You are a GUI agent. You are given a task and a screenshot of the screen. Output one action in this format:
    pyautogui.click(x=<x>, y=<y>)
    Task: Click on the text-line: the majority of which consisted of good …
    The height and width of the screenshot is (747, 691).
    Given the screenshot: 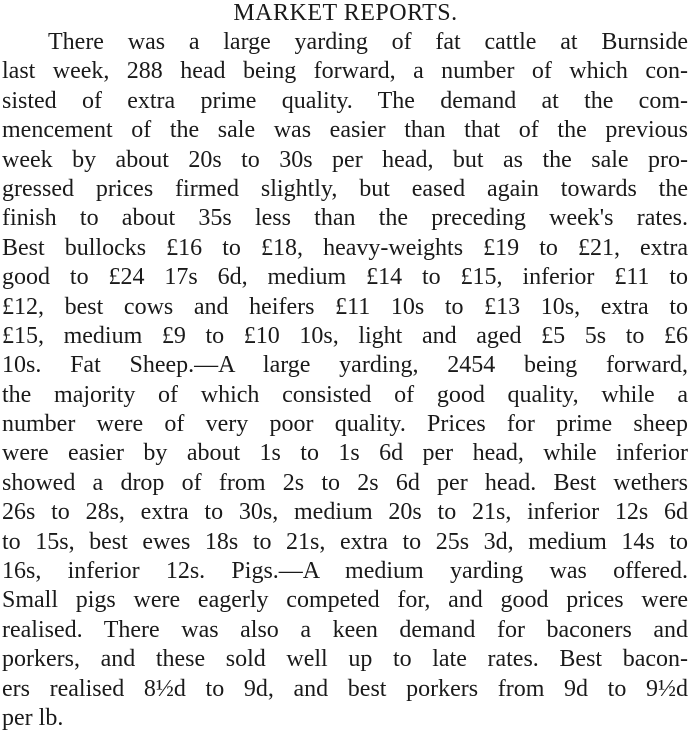 What is the action you would take?
    pyautogui.click(x=345, y=394)
    